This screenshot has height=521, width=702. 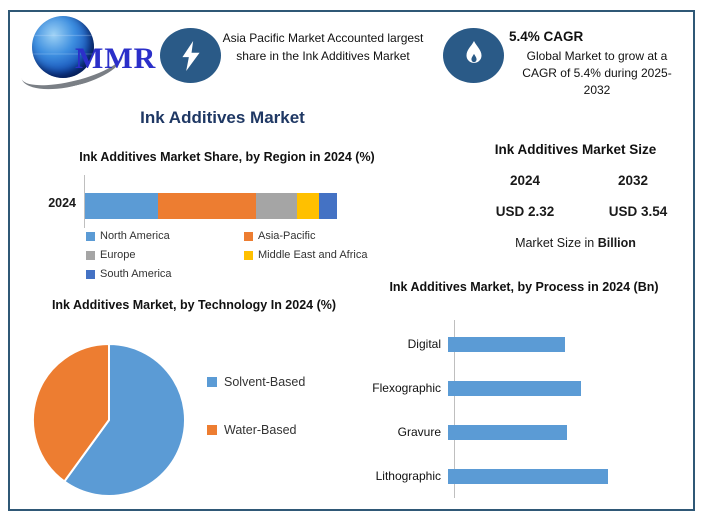 What do you see at coordinates (212, 382) in the screenshot?
I see `legend-swatch-solvent-based` at bounding box center [212, 382].